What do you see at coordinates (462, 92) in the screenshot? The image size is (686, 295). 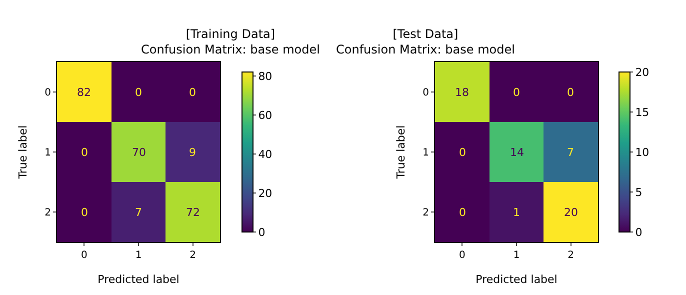 I see `data-label: 18` at bounding box center [462, 92].